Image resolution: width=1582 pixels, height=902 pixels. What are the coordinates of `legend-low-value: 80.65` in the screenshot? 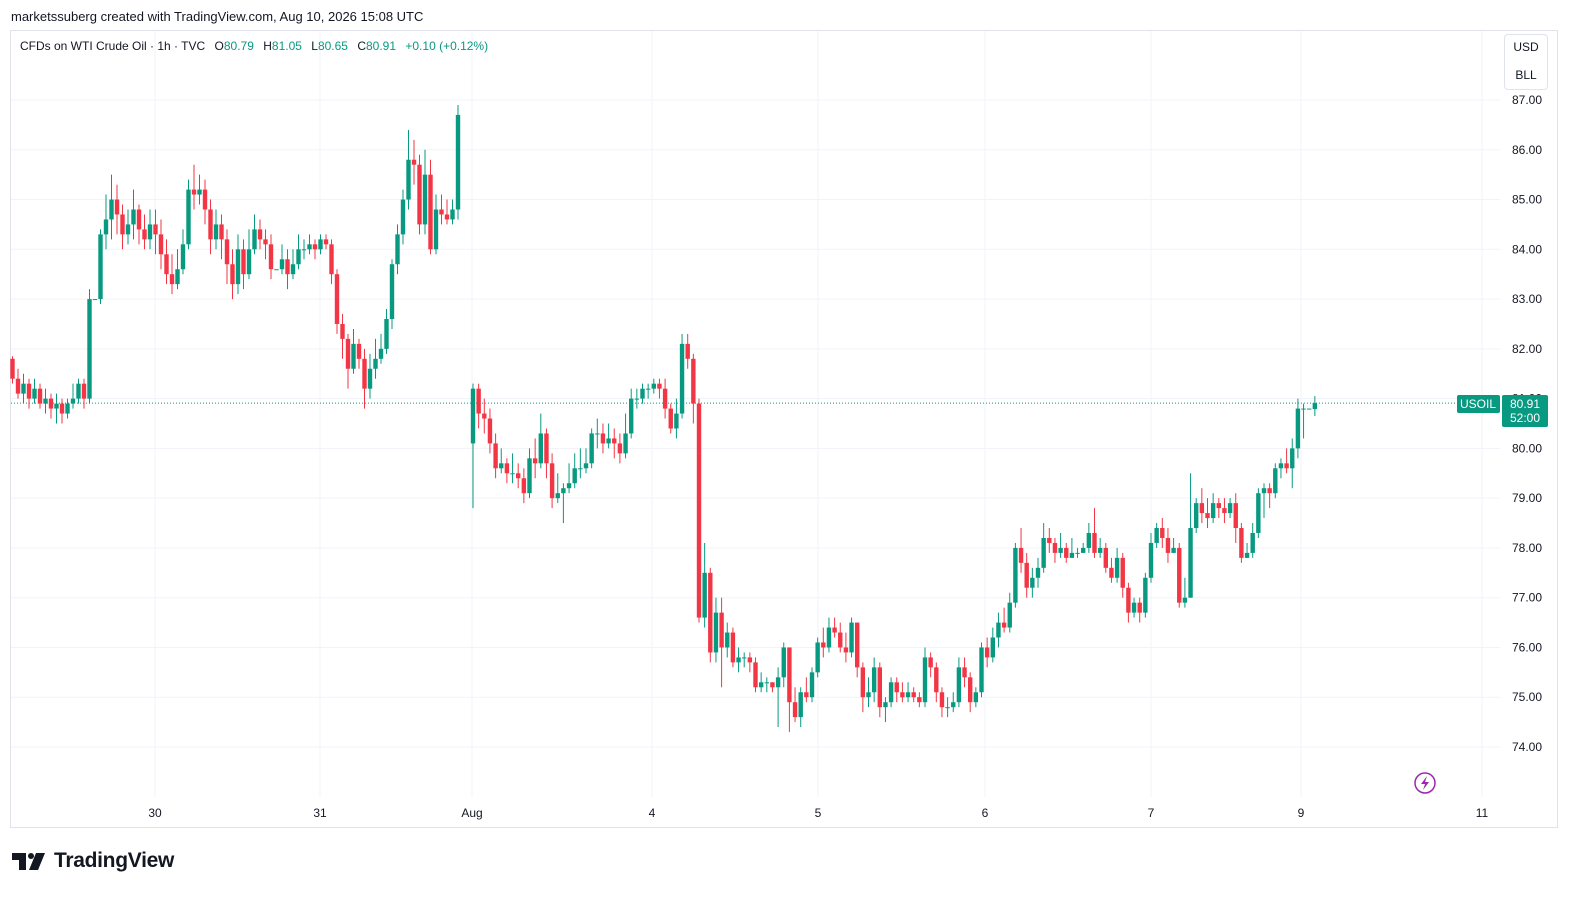 It's located at (332, 46).